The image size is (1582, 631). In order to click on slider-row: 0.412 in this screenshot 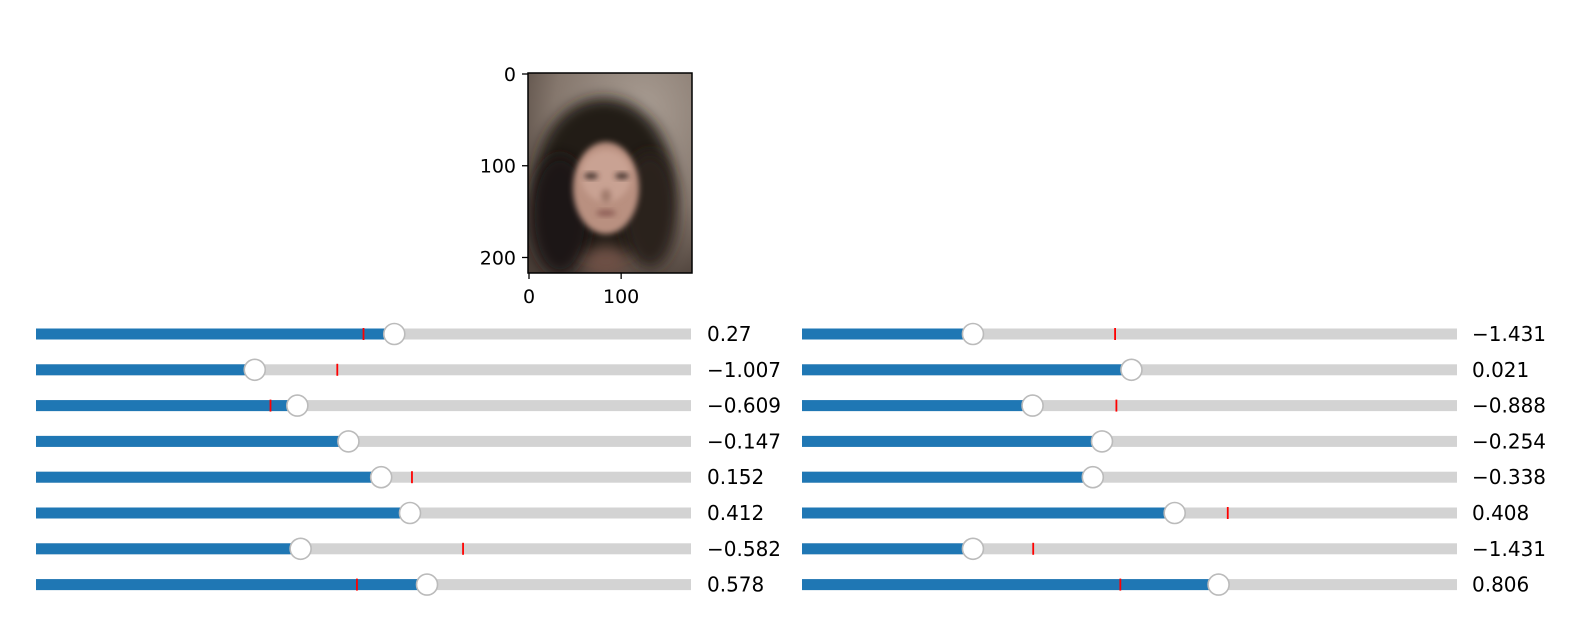, I will do `click(400, 513)`.